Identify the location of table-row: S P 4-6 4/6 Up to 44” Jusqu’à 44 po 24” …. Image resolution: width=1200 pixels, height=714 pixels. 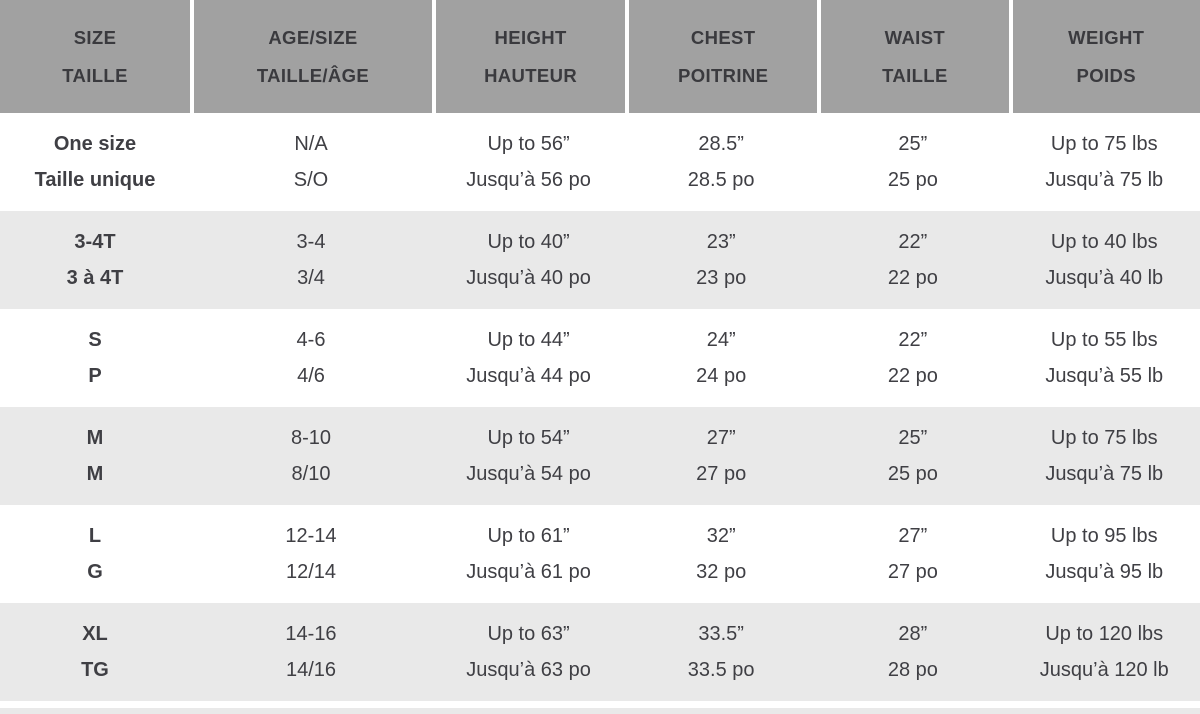
(600, 358).